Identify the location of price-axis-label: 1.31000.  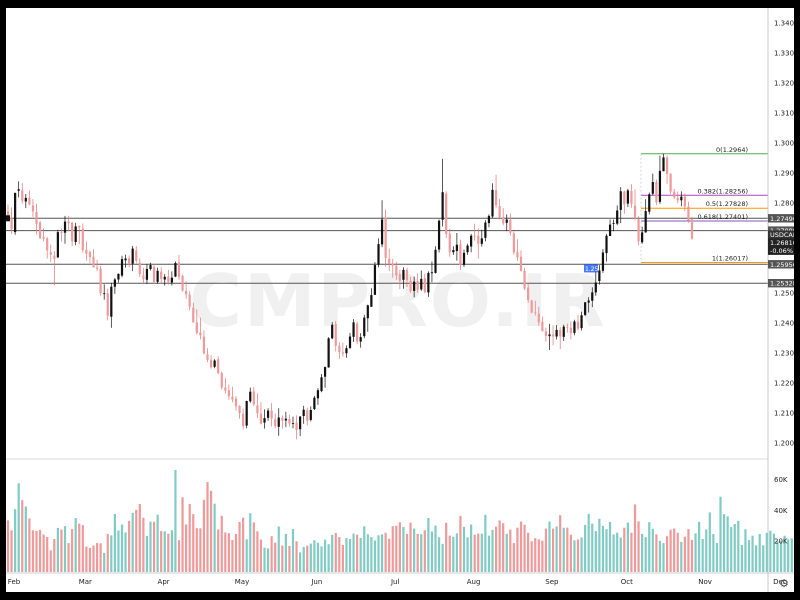
(784, 114).